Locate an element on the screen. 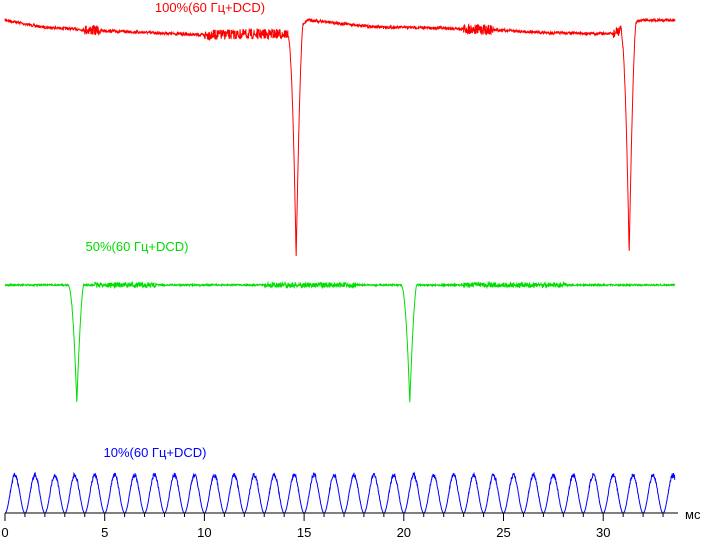  x-tick-label: 10 is located at coordinates (204, 532).